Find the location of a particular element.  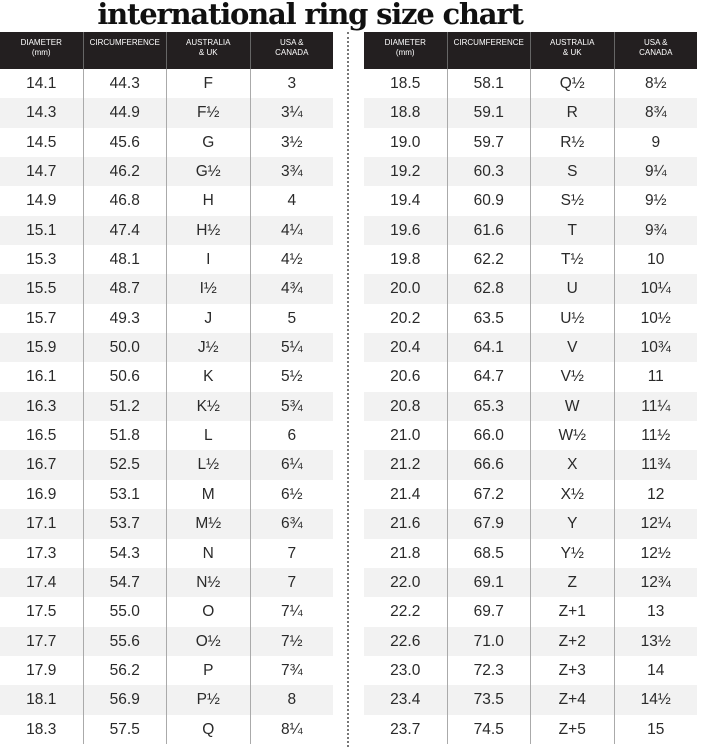

table-row: 16.1 50.6 K 5½ is located at coordinates (166, 377).